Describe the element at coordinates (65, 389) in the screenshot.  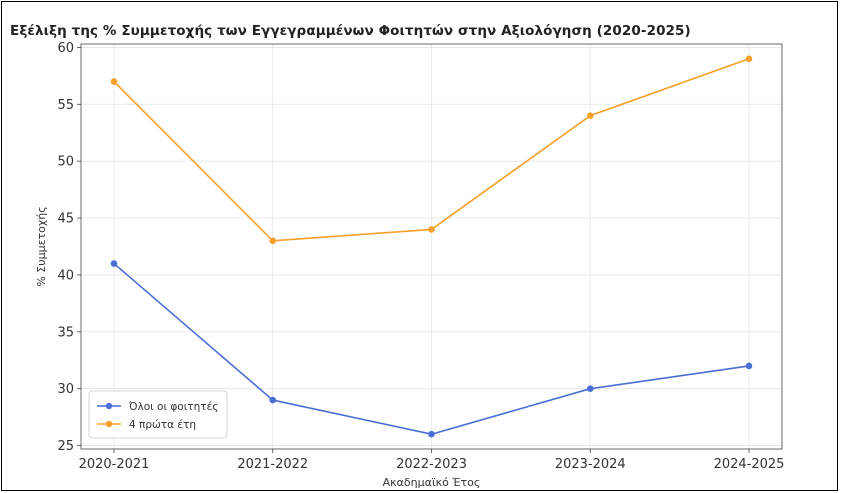
I see `y-tick-label: 30` at that location.